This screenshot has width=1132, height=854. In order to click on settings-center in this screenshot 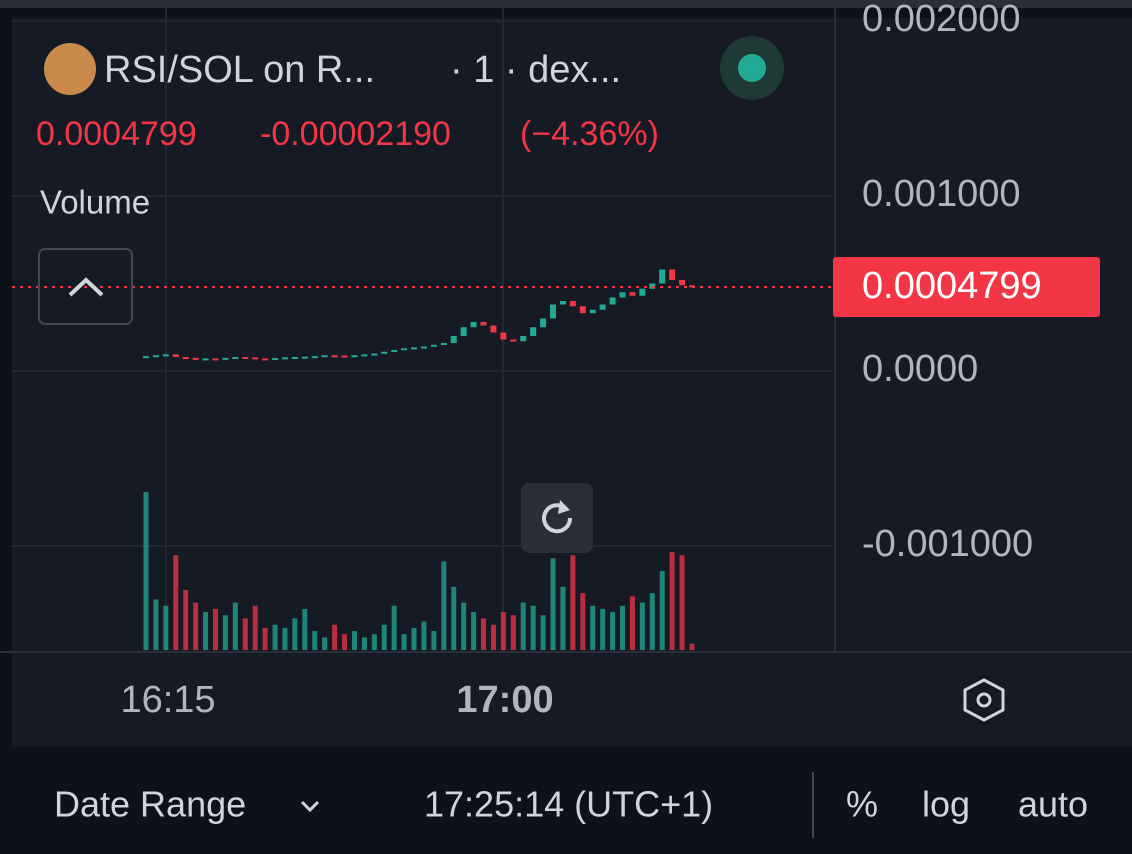, I will do `click(984, 700)`.